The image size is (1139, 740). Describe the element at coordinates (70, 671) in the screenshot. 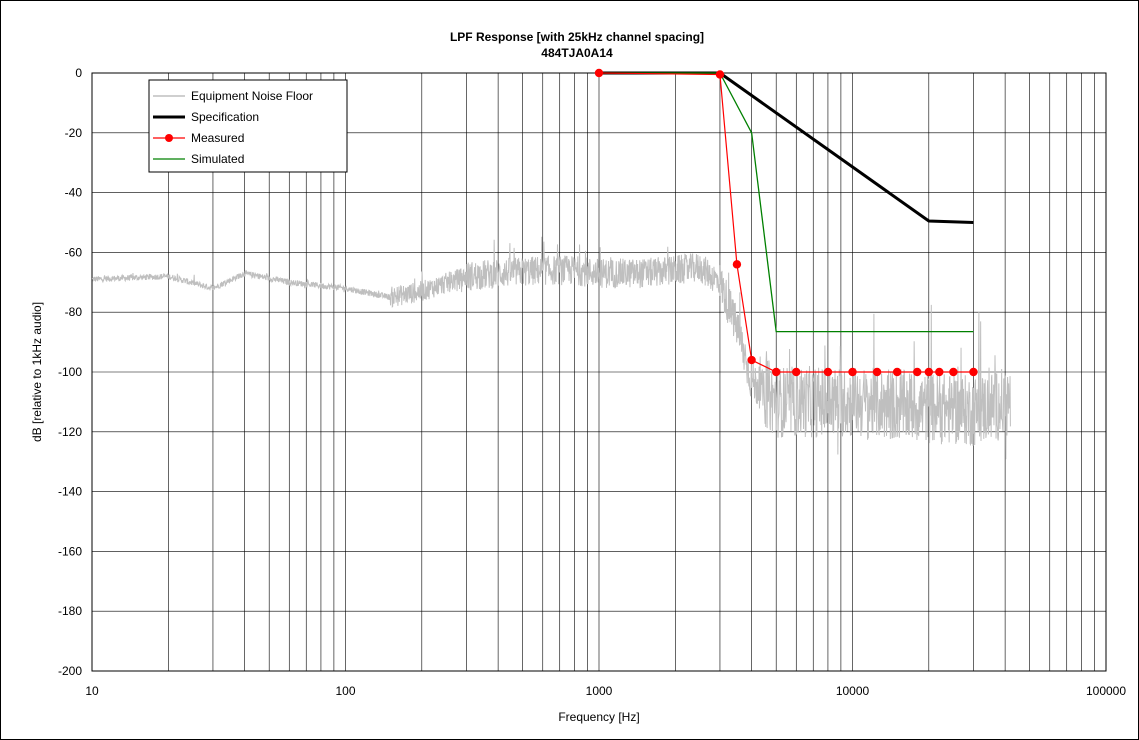

I see `y-tick-label: -200` at that location.